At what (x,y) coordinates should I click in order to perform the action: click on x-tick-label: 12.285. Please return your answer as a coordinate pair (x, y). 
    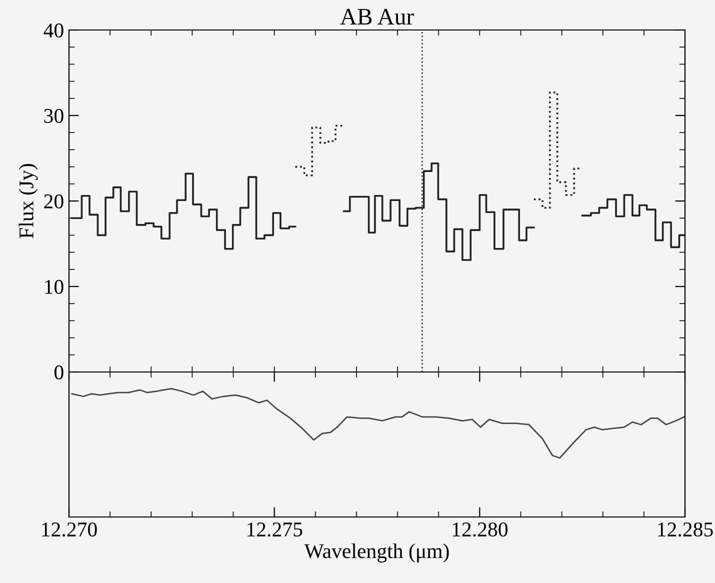
    Looking at the image, I should click on (685, 529).